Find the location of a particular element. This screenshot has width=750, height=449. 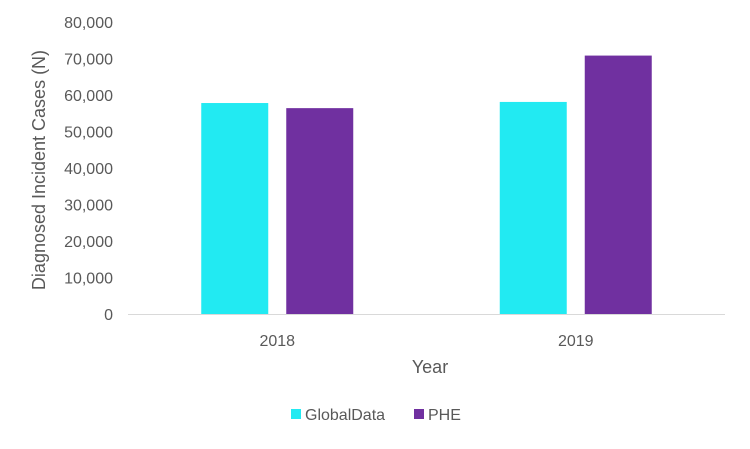

y-tick-label: 40,000 is located at coordinates (88, 169).